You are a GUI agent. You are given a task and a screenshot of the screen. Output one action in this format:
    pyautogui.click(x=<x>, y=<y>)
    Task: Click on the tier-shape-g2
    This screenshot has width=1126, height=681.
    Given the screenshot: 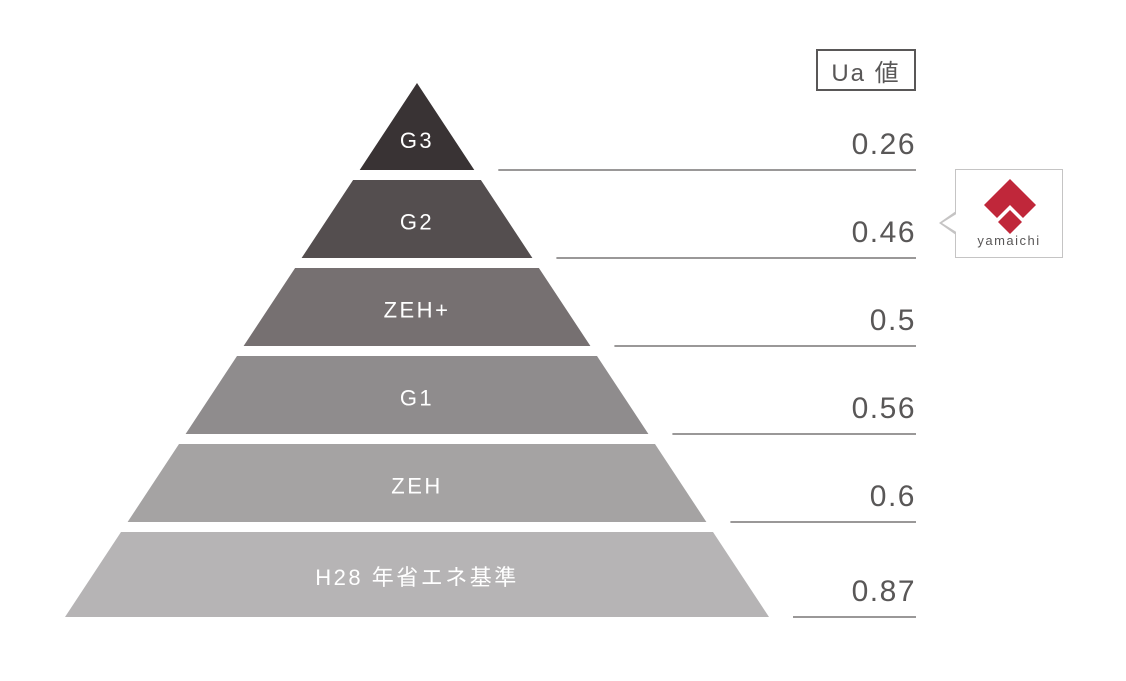 What is the action you would take?
    pyautogui.click(x=417, y=219)
    